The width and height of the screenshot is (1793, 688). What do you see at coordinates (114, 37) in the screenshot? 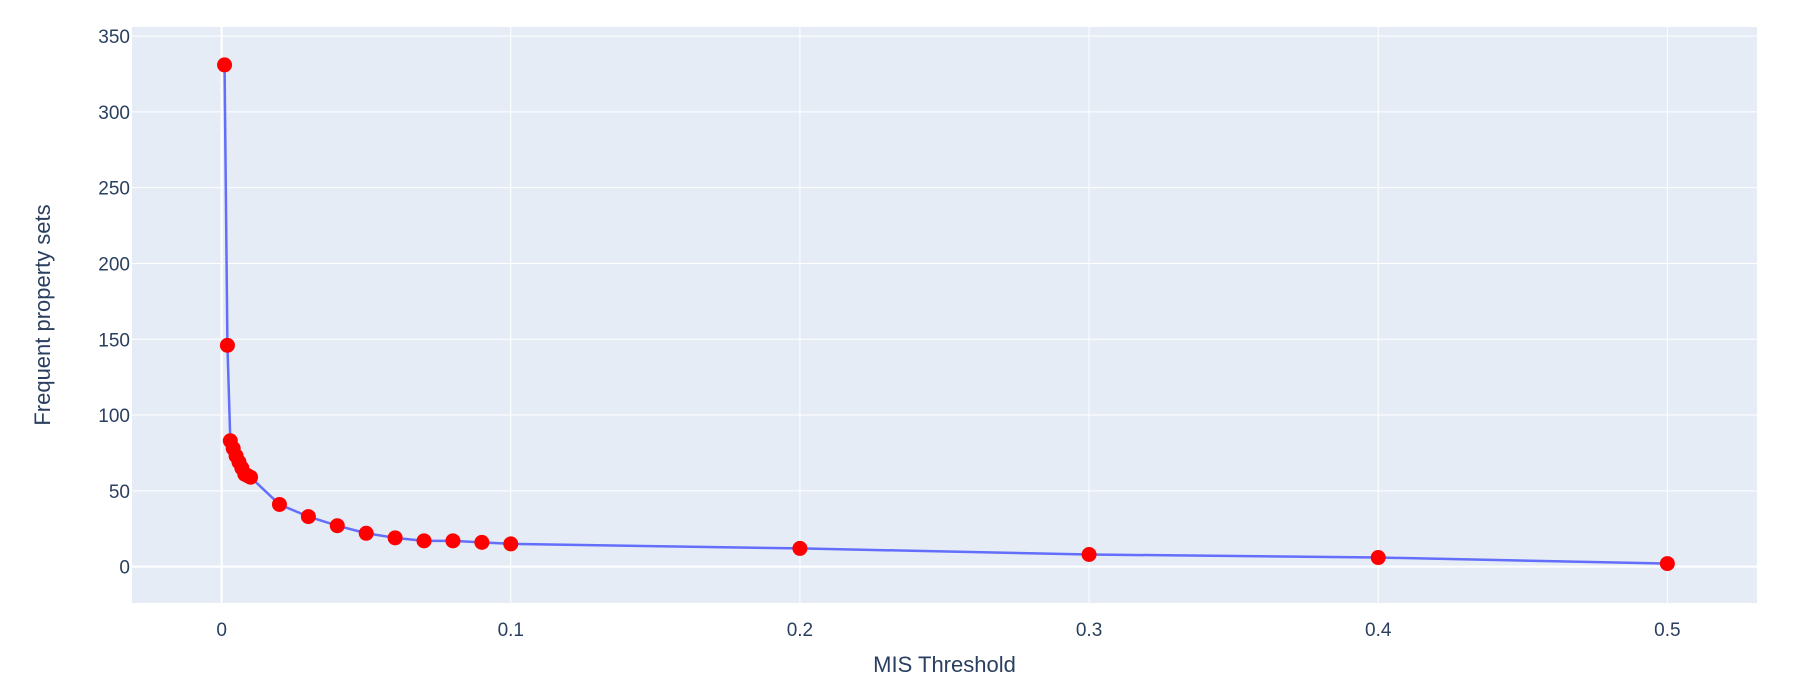
I see `y-tick-label: 350` at bounding box center [114, 37].